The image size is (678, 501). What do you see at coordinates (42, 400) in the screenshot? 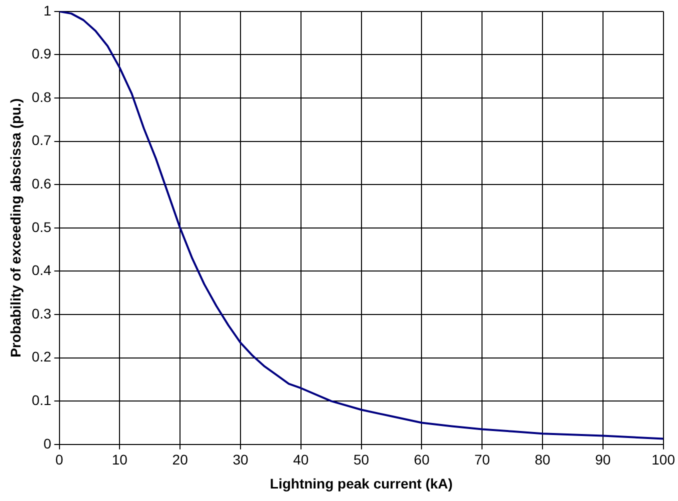
I see `y-tick-label: 0.1` at bounding box center [42, 400].